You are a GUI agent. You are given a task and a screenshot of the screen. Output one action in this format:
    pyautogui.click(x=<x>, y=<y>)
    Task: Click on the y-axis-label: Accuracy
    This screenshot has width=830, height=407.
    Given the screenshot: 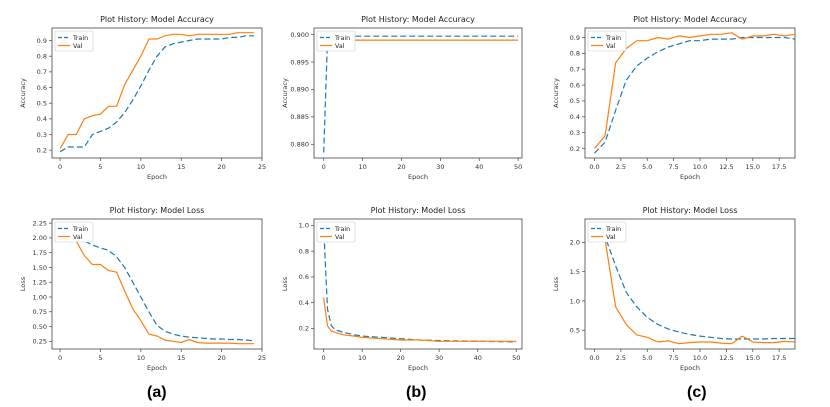 What is the action you would take?
    pyautogui.click(x=23, y=93)
    